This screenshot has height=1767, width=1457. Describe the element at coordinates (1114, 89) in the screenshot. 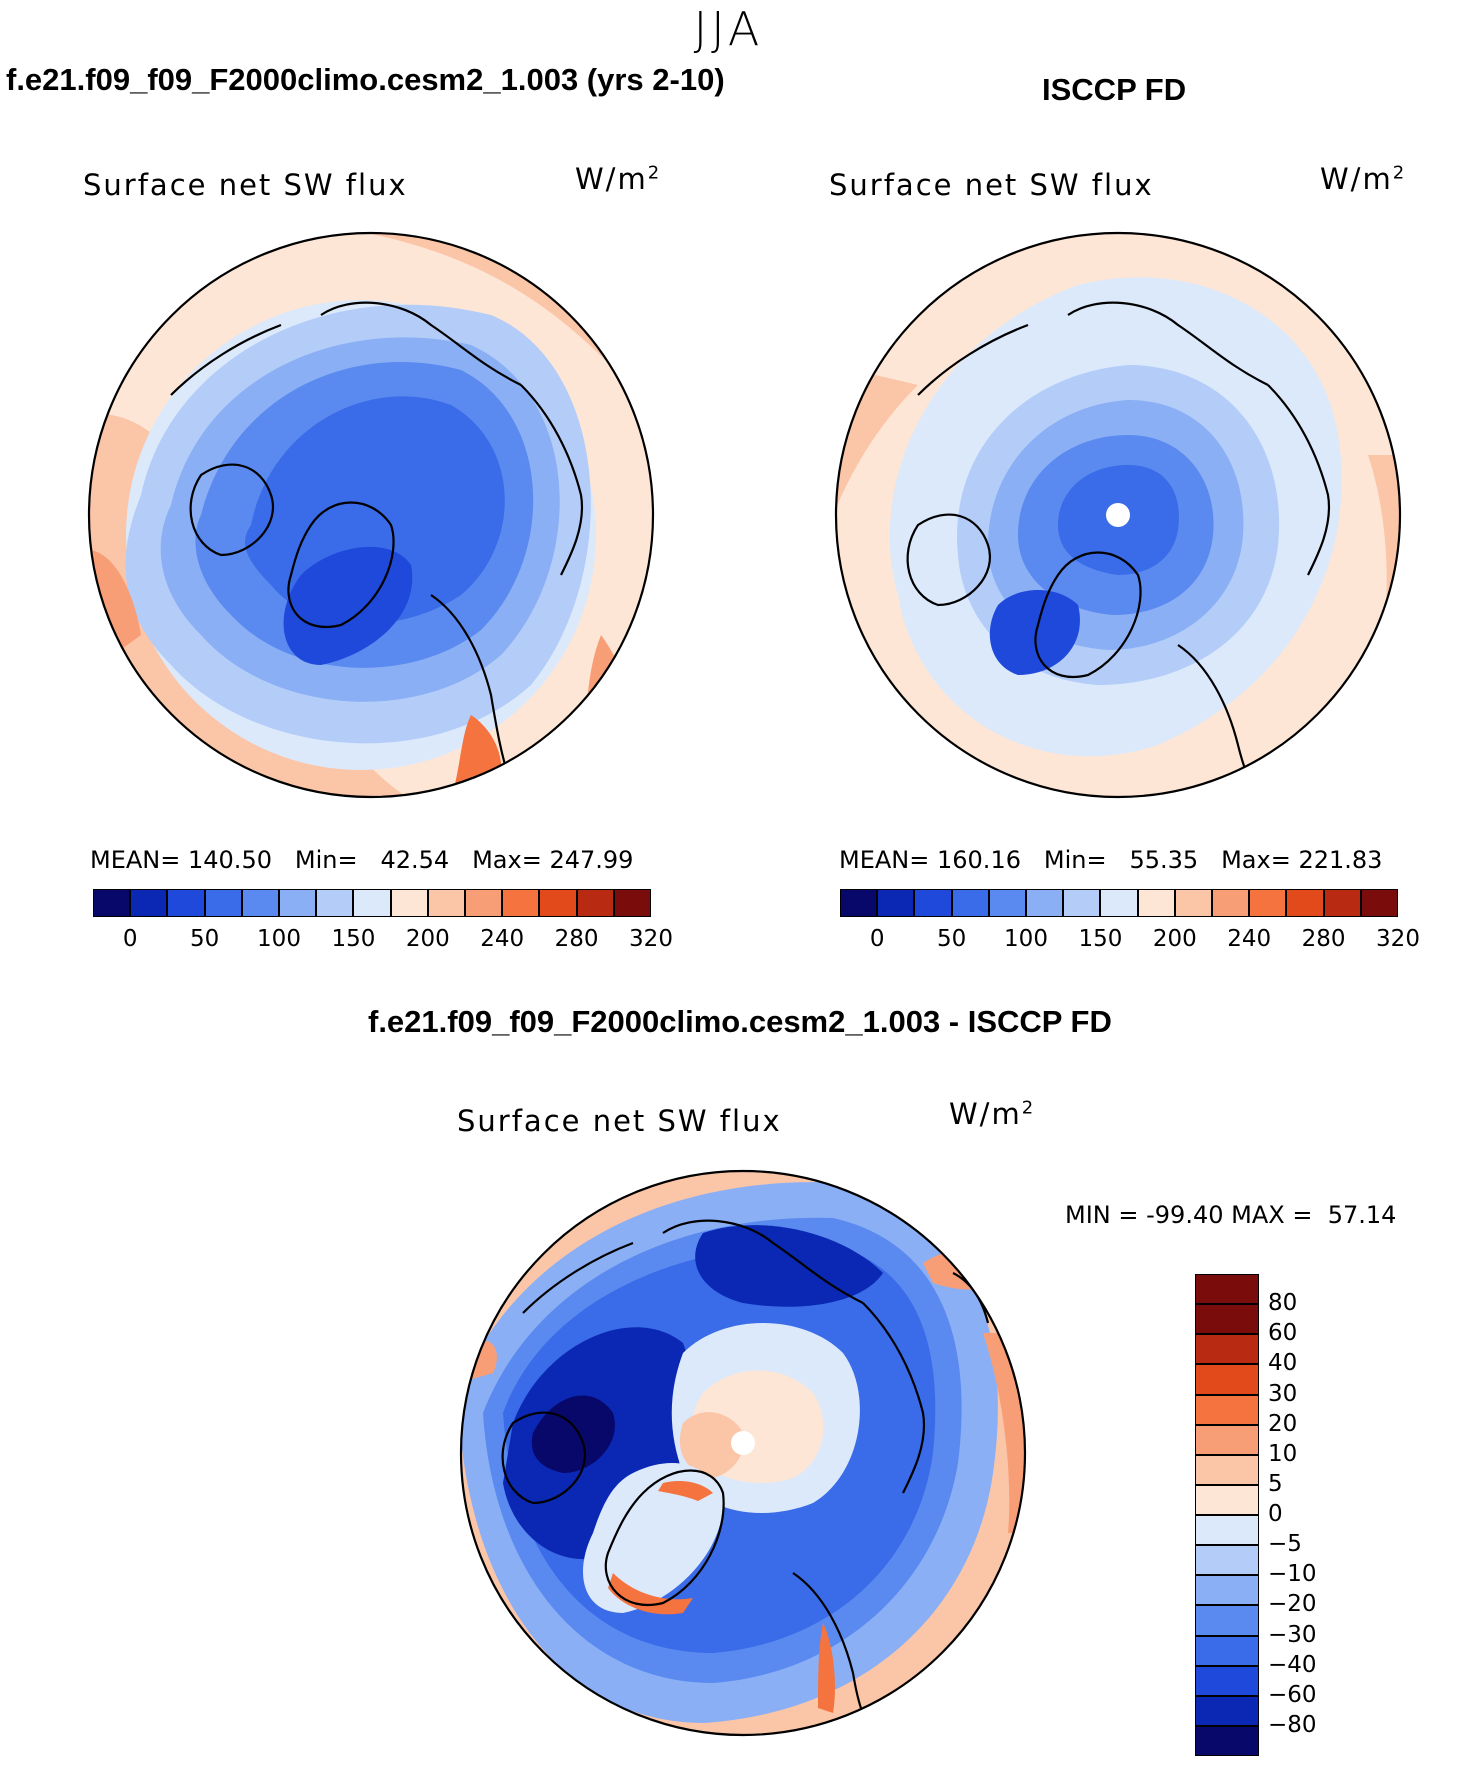

I see `obs-case-title: ISCCP FD` at that location.